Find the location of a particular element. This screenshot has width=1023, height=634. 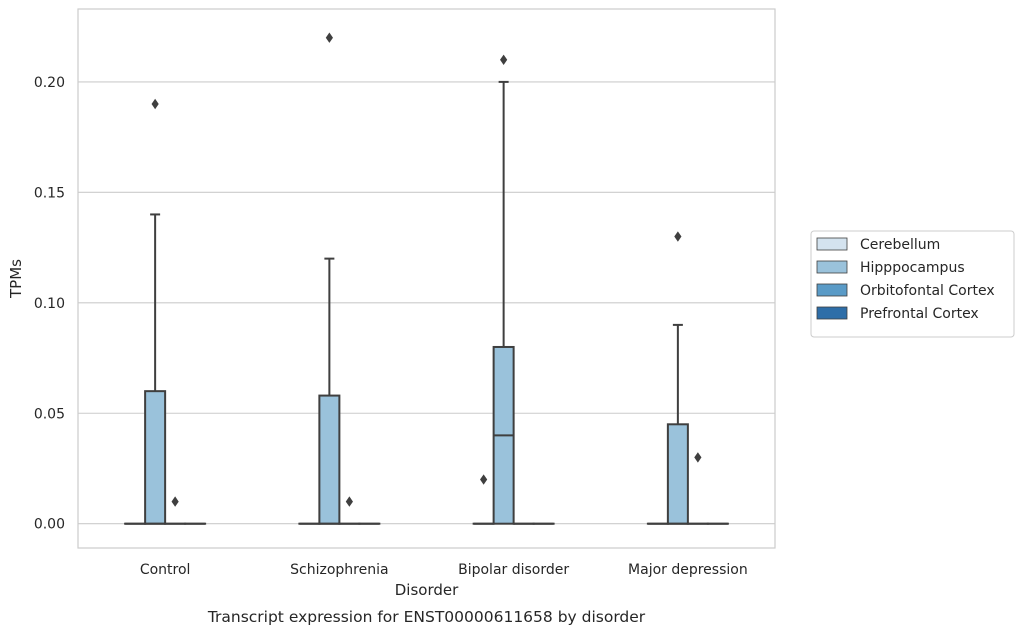

y-tick-label: 0.10 is located at coordinates (49, 304).